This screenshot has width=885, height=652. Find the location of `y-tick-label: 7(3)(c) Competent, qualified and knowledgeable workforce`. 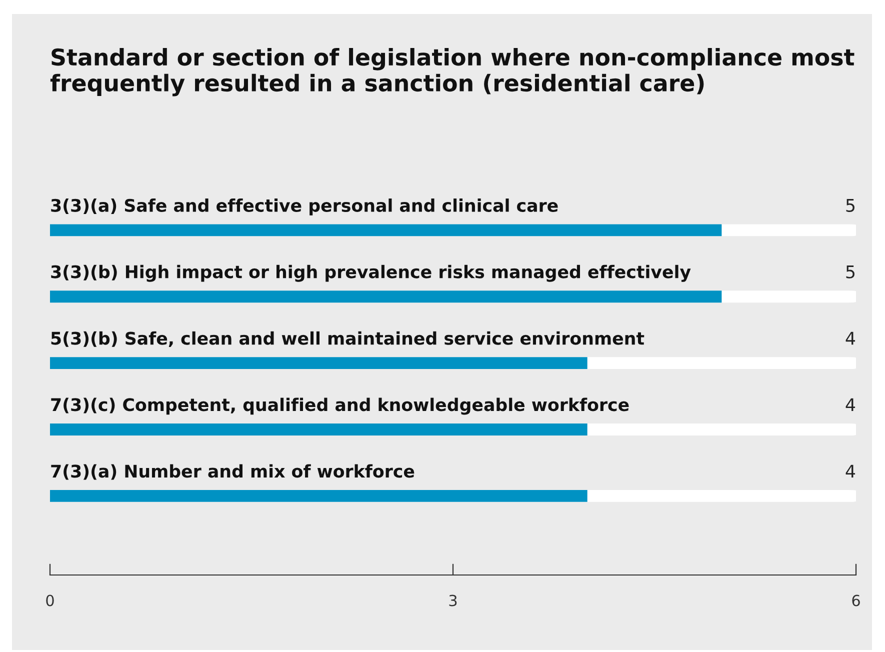

y-tick-label: 7(3)(c) Competent, qualified and knowledgeable workforce is located at coordinates (340, 406).